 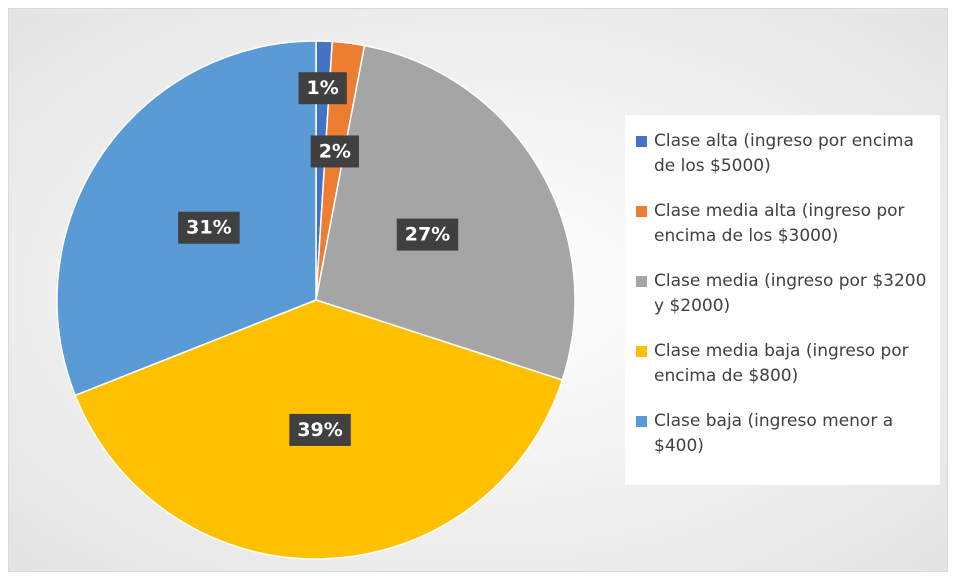 I want to click on data-label: 1%, so click(x=323, y=88).